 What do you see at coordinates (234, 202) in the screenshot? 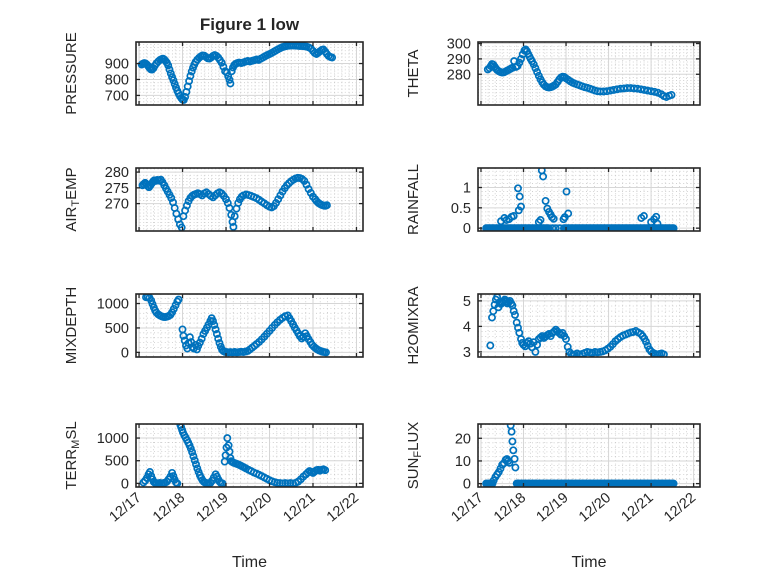
I see `data-markers-air-temp` at bounding box center [234, 202].